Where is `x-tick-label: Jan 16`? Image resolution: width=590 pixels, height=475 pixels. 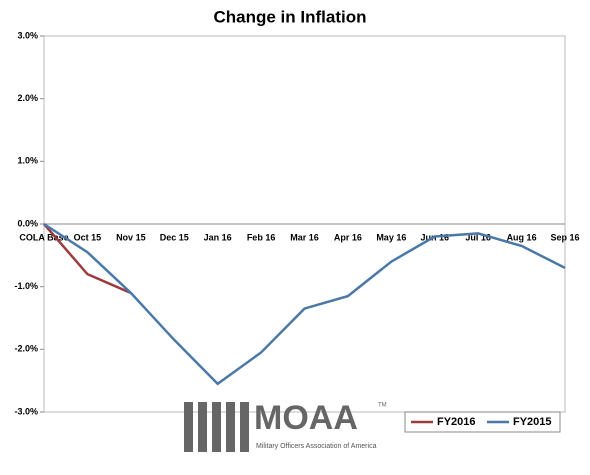 x-tick-label: Jan 16 is located at coordinates (218, 237).